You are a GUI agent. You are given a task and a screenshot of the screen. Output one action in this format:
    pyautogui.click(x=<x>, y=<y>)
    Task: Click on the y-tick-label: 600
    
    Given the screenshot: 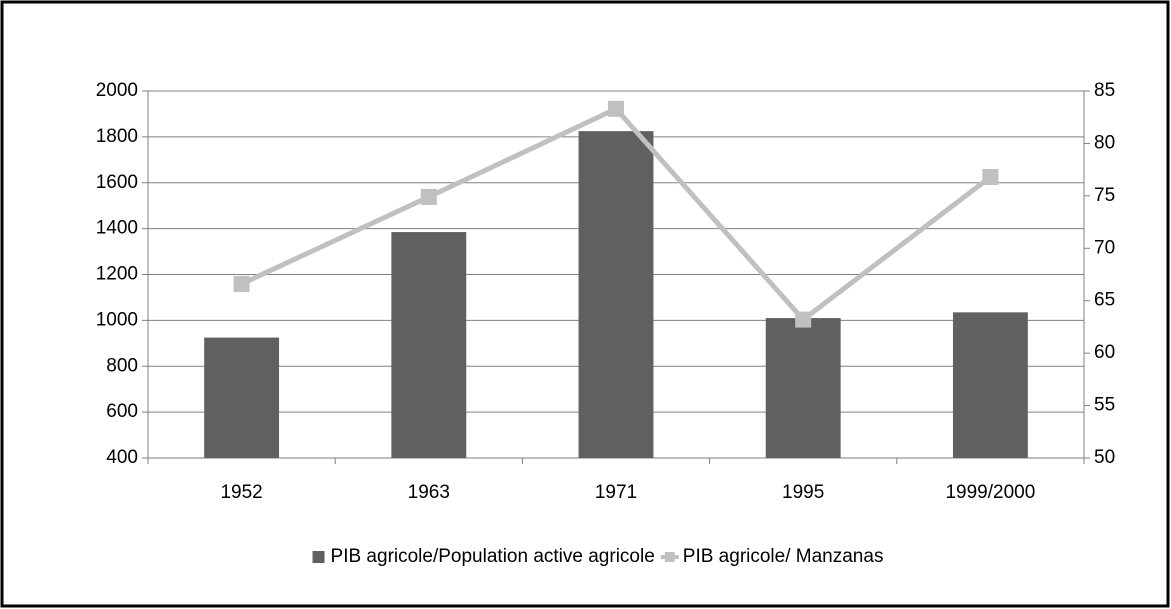 What is the action you would take?
    pyautogui.click(x=122, y=411)
    